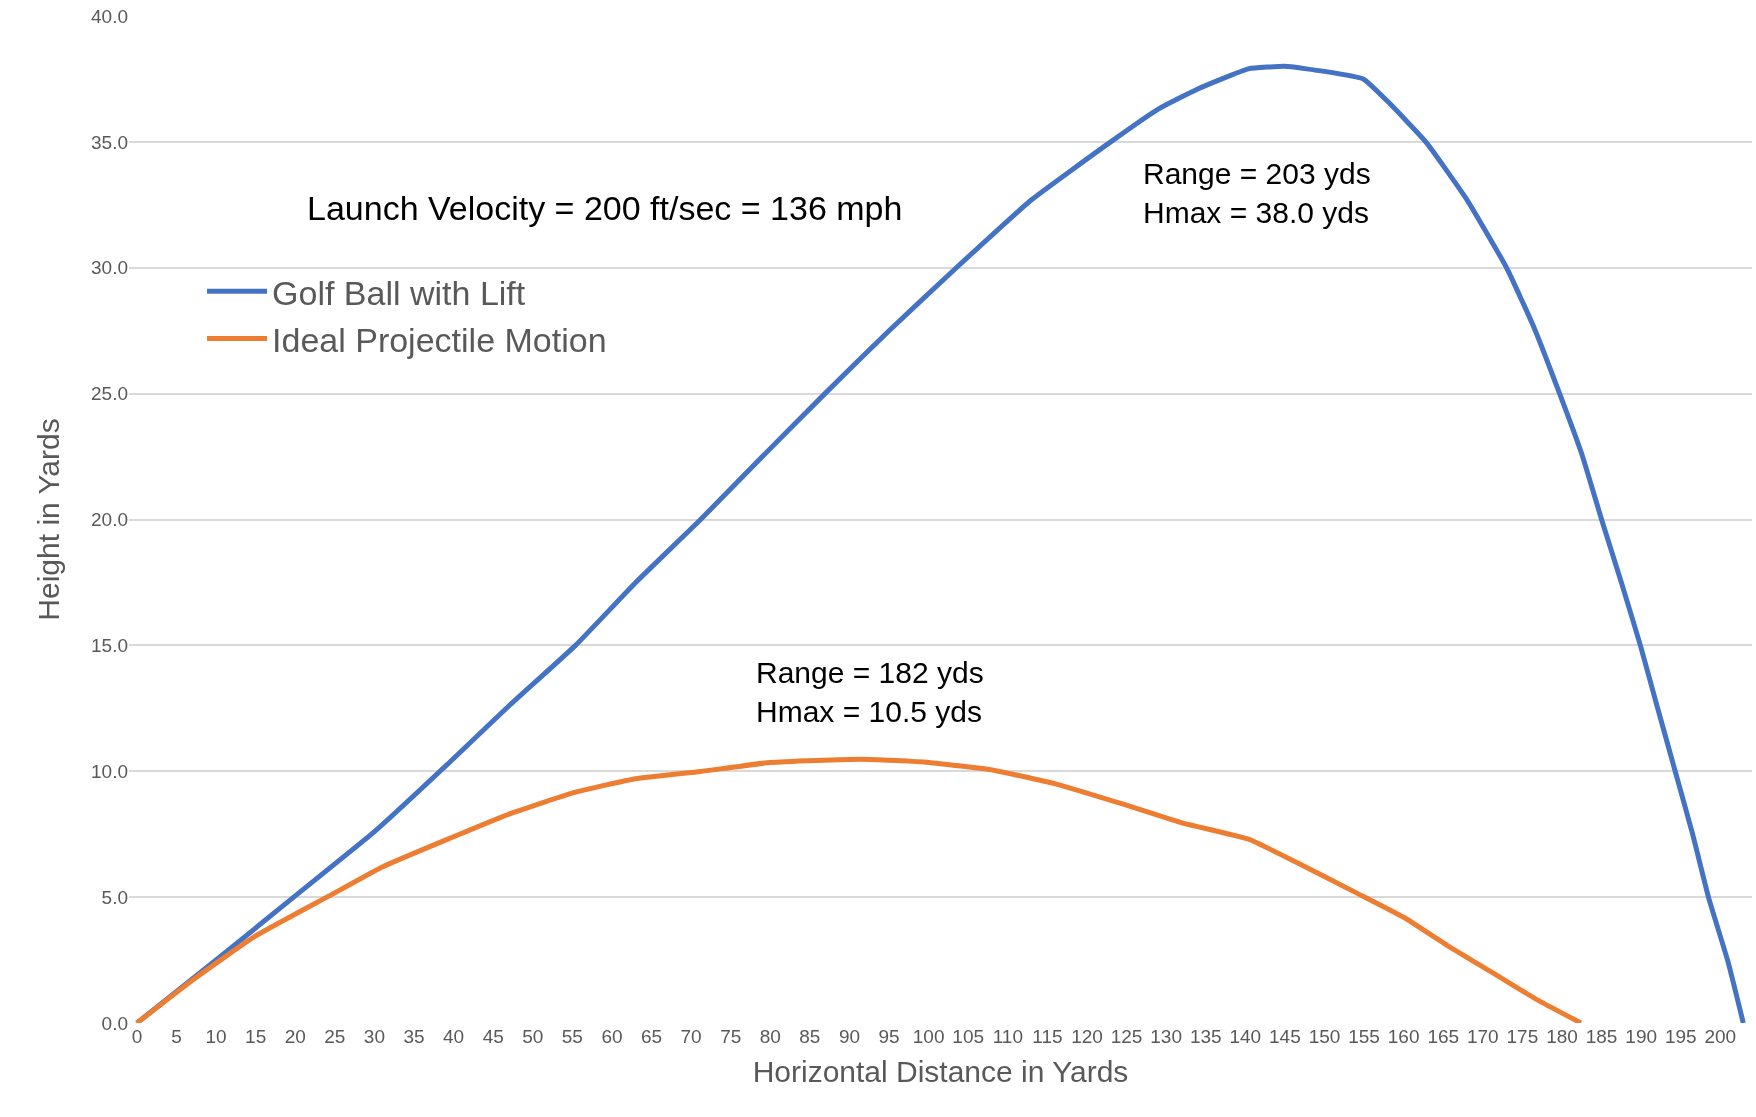  I want to click on x-tick-label: 25, so click(335, 1036).